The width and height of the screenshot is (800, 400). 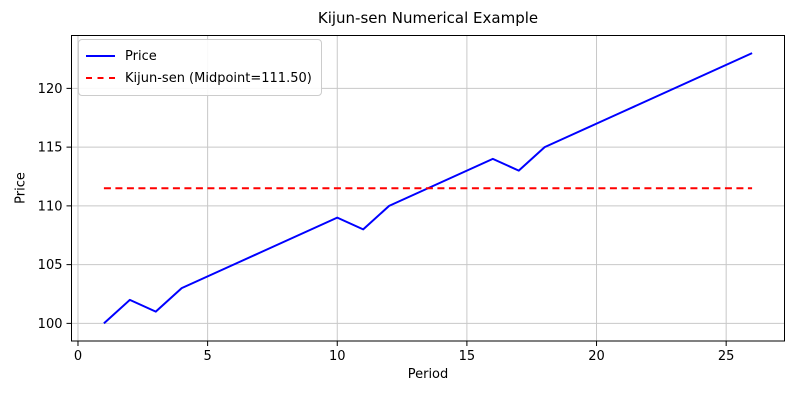 What do you see at coordinates (596, 356) in the screenshot?
I see `x-tick-label: 20` at bounding box center [596, 356].